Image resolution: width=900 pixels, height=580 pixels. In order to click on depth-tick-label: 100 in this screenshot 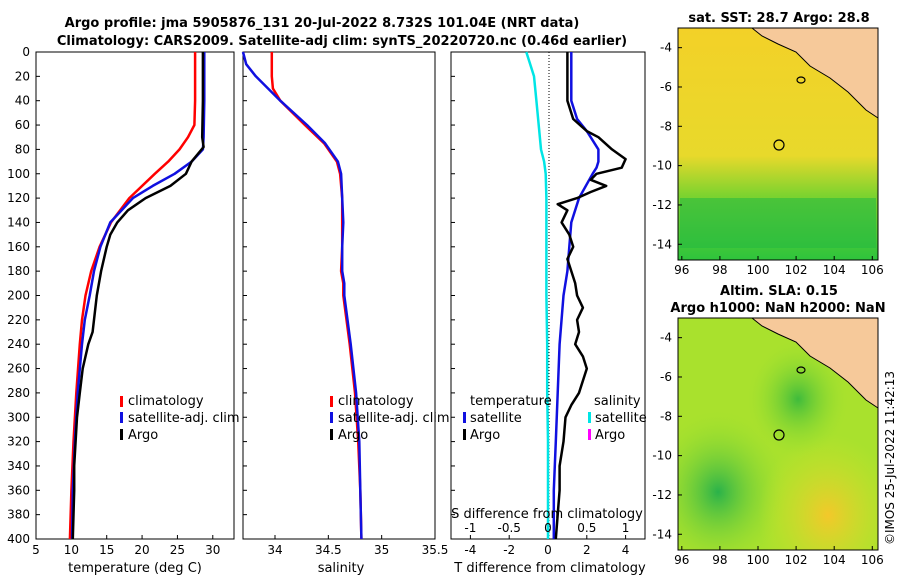, I will do `click(18, 174)`.